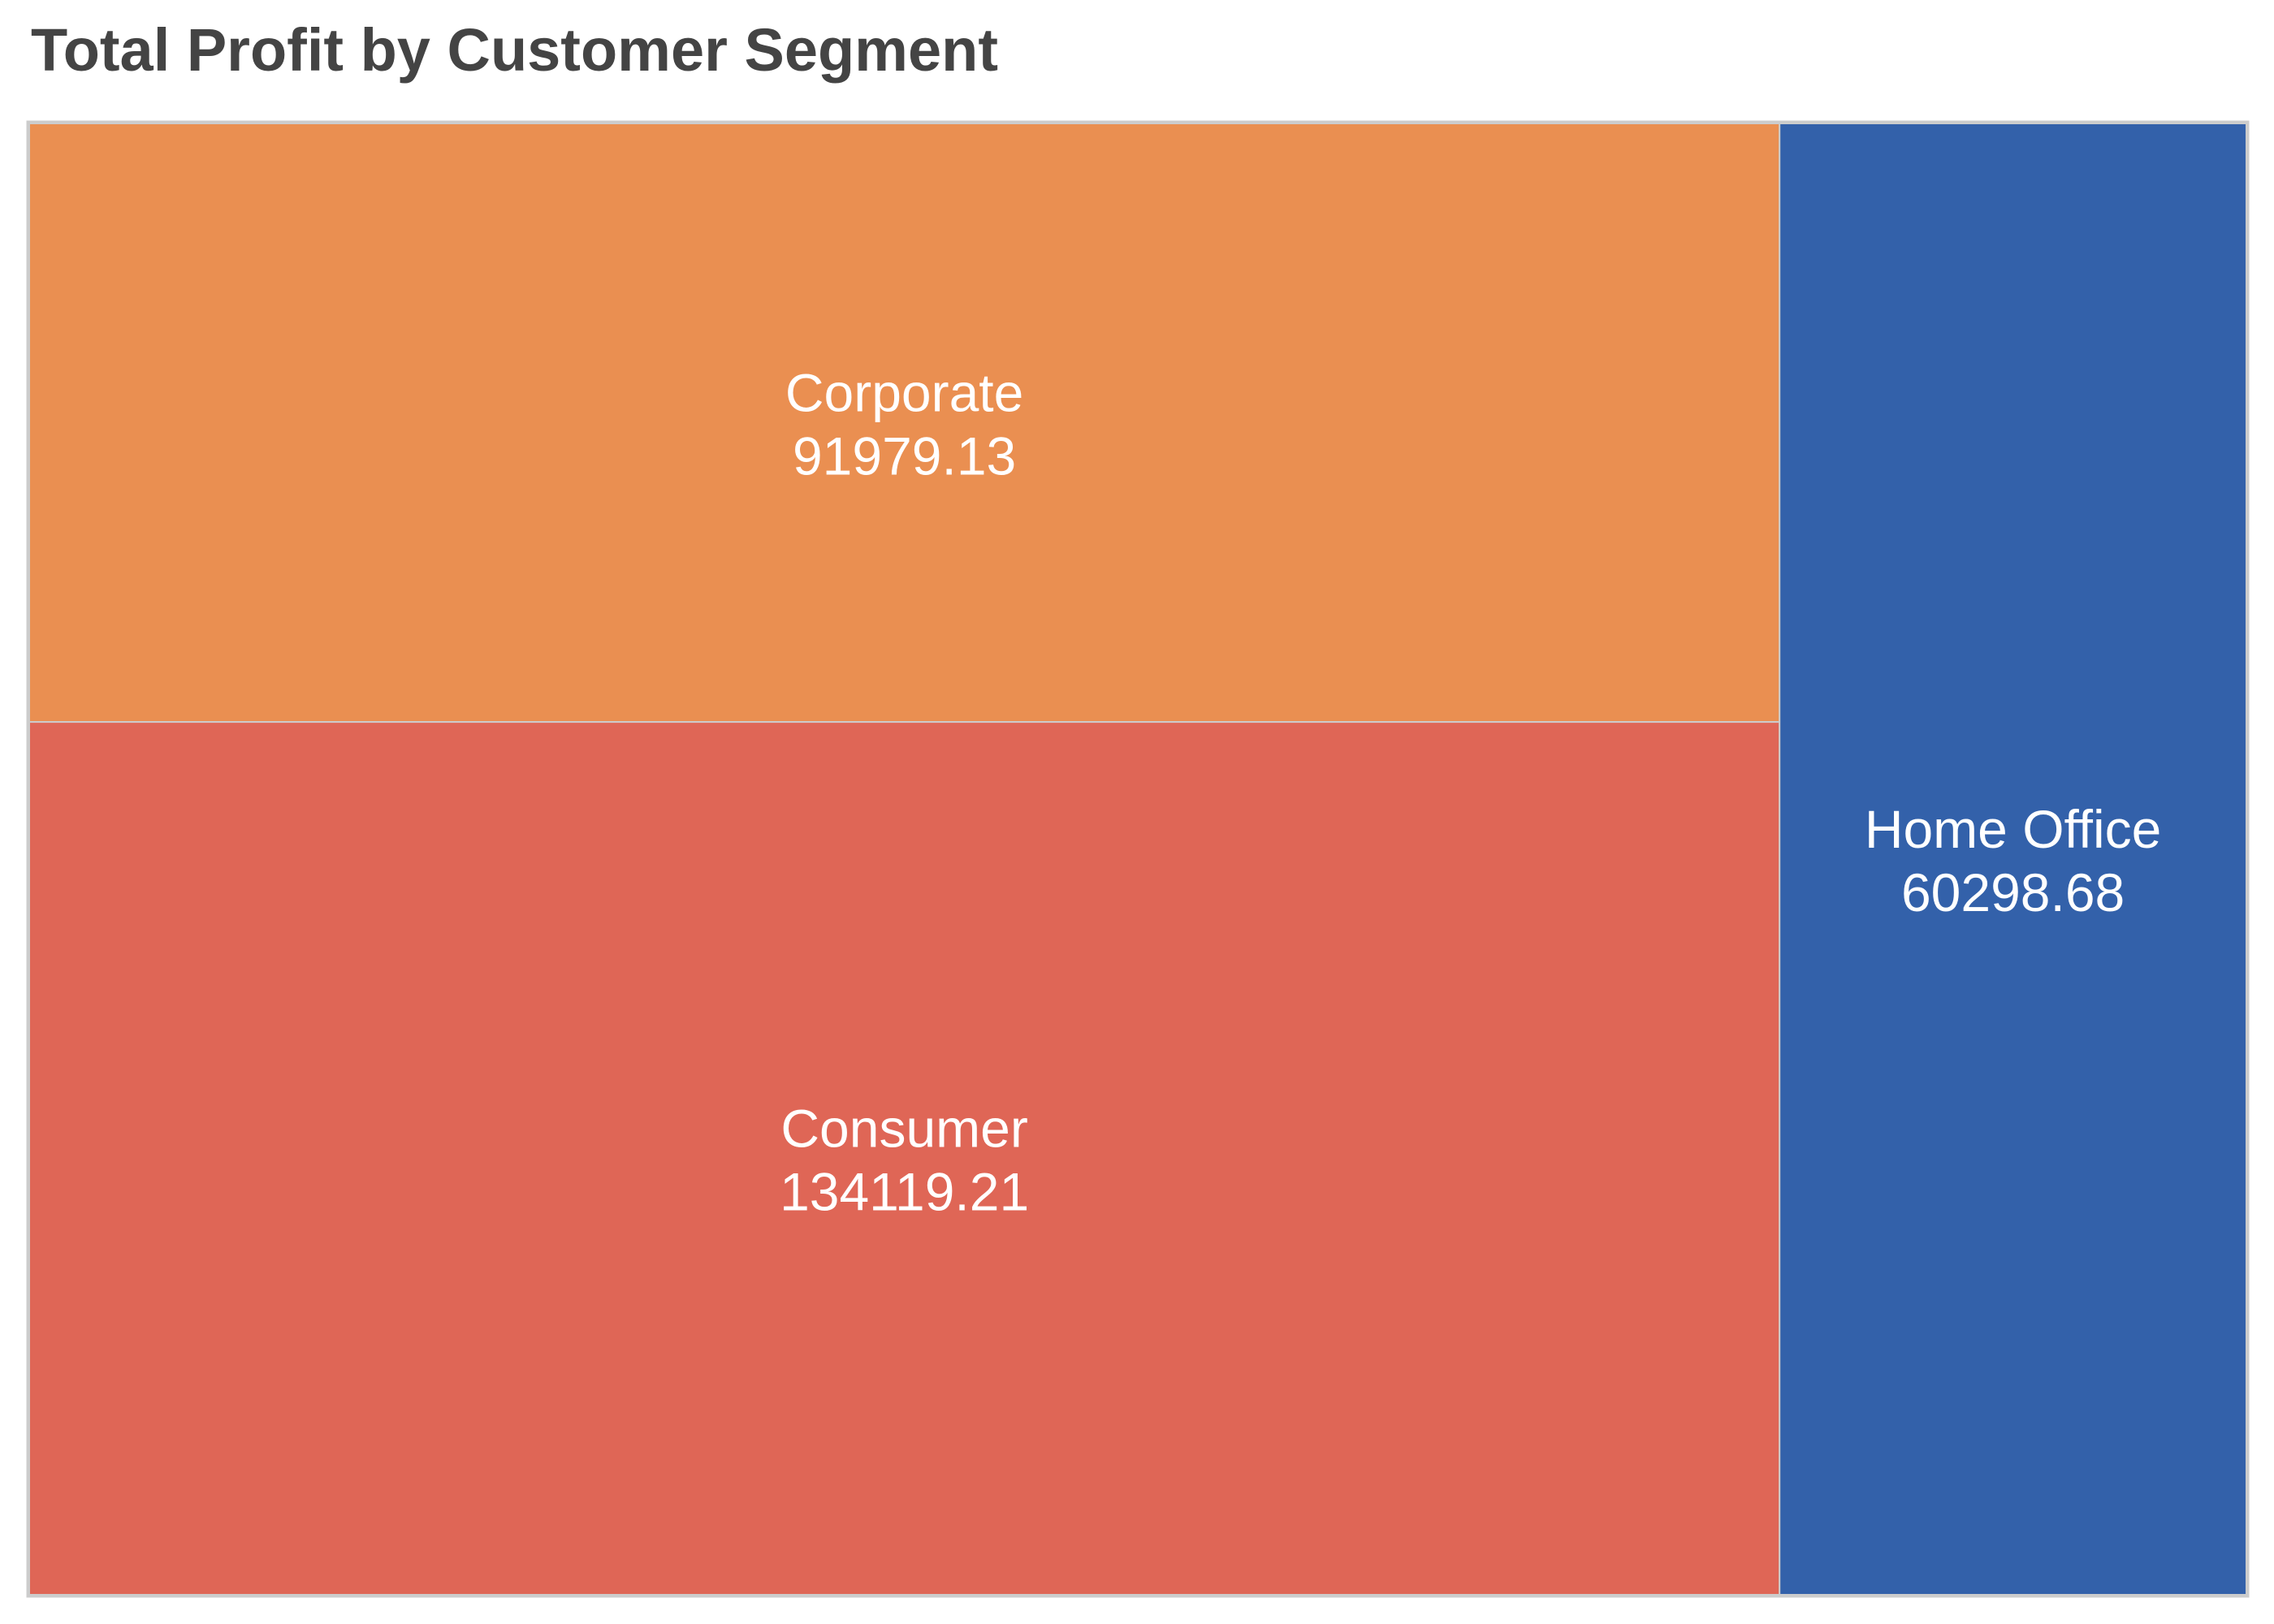  What do you see at coordinates (2013, 892) in the screenshot?
I see `tile-value-home-office: 60298.68` at bounding box center [2013, 892].